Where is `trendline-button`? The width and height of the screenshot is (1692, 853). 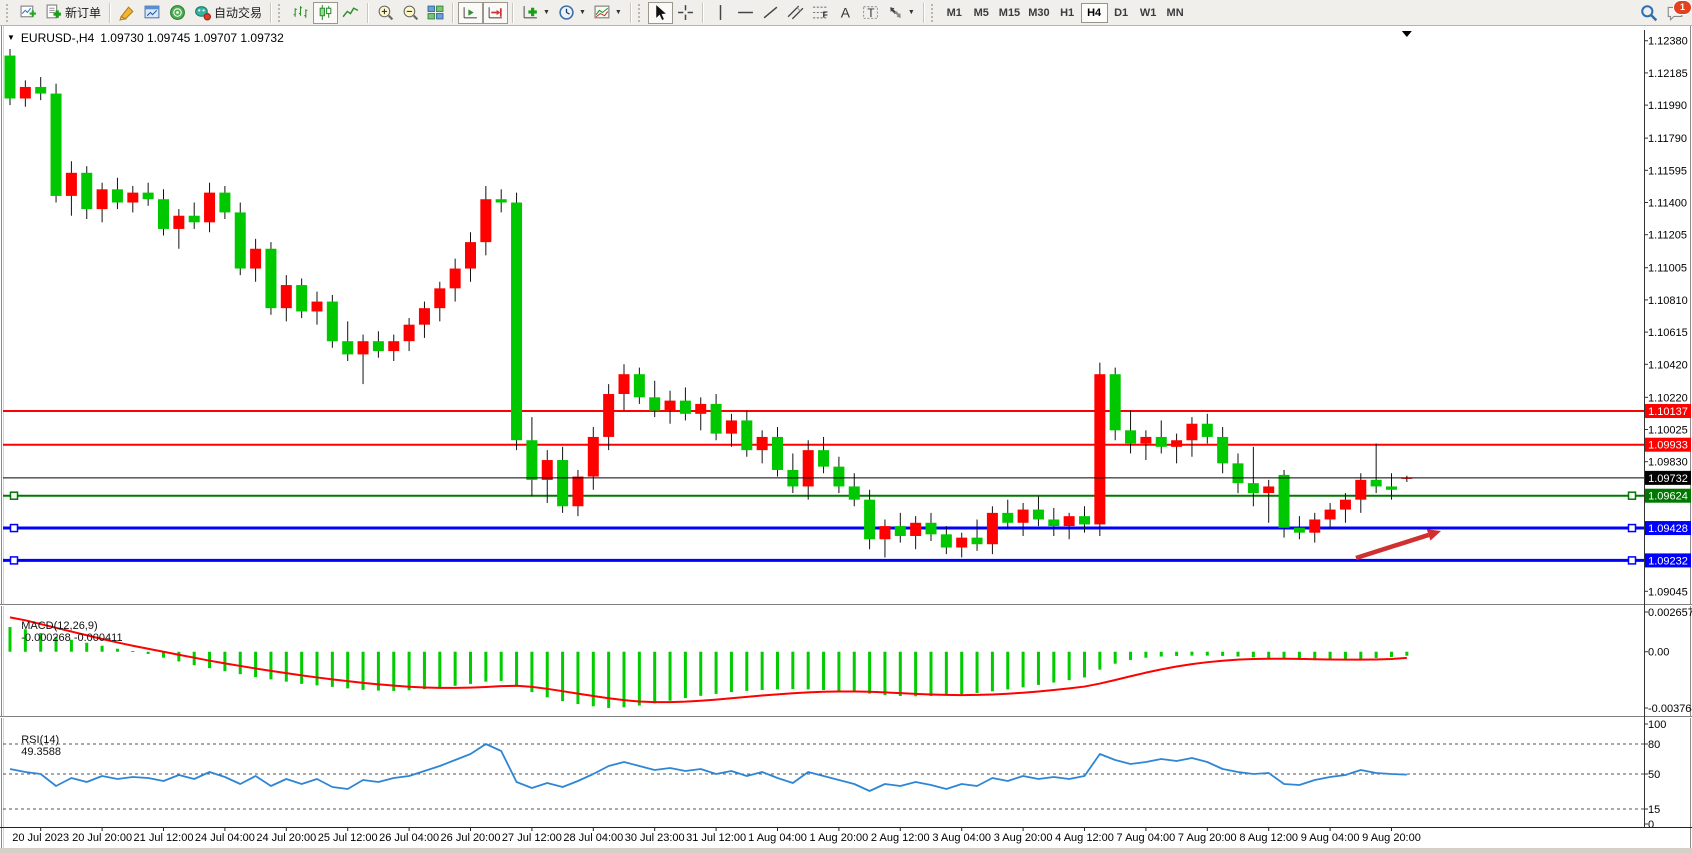 trendline-button is located at coordinates (770, 13).